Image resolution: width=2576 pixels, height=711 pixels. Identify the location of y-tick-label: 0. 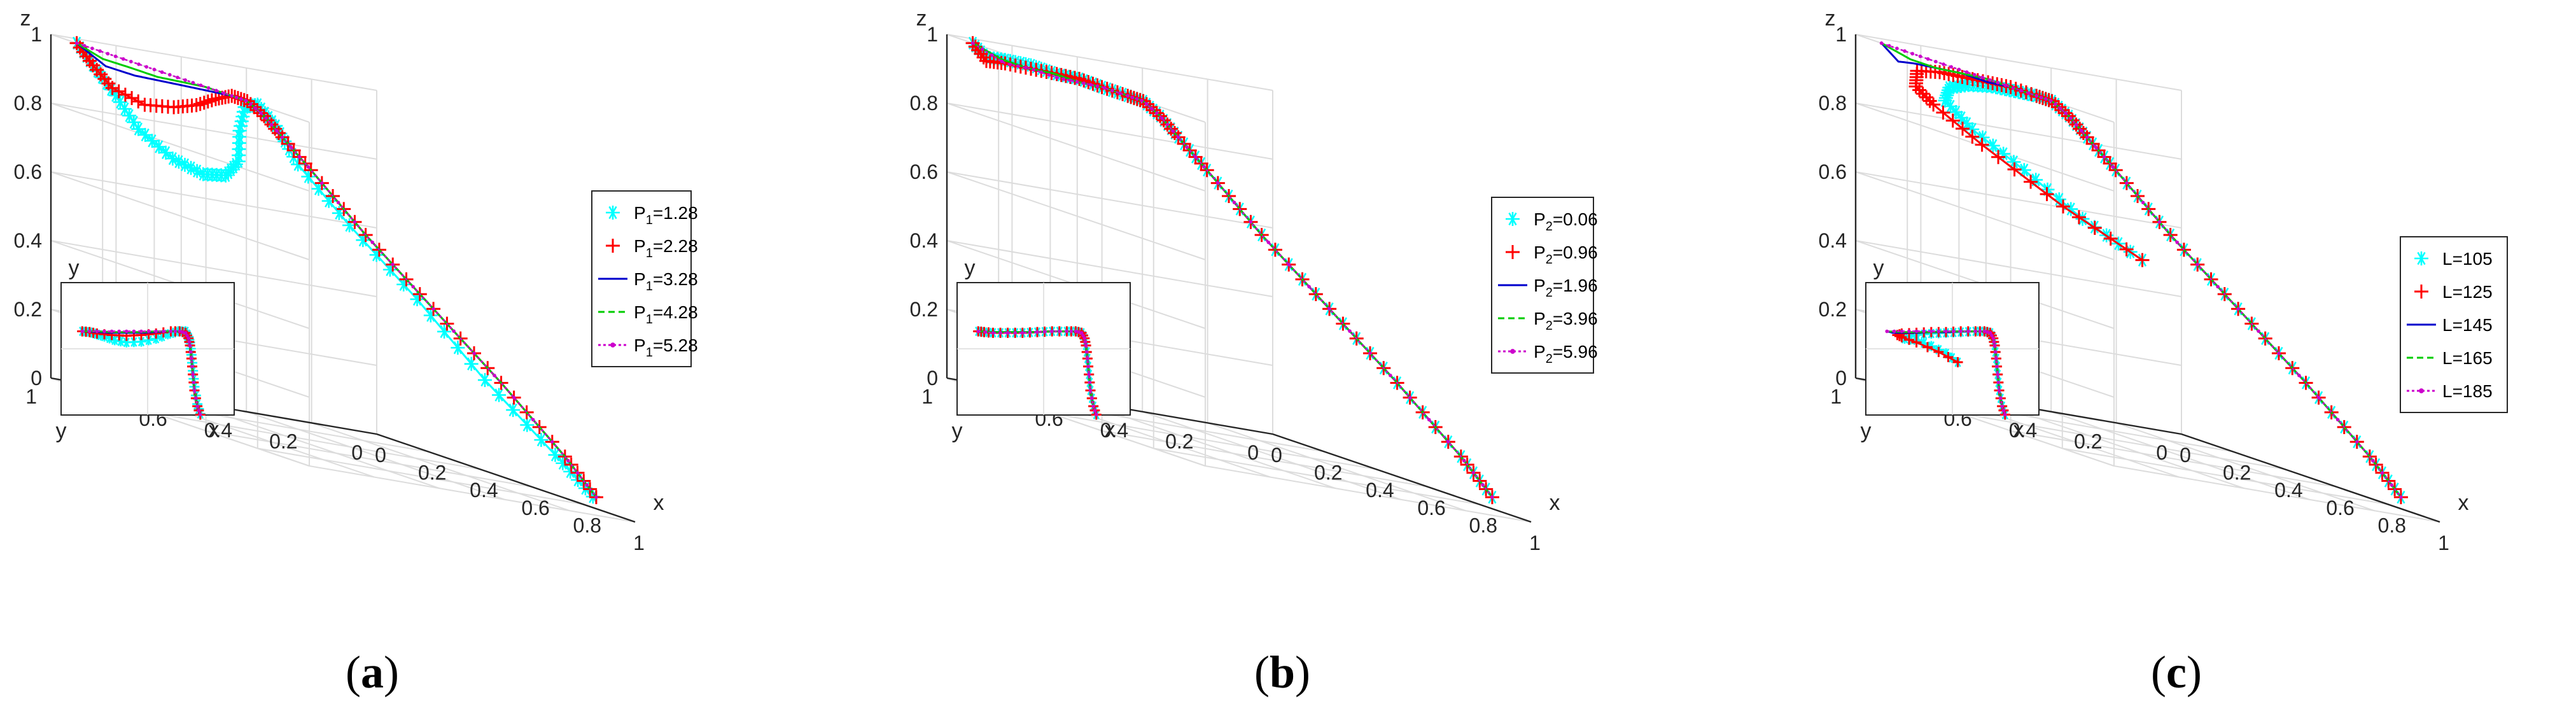
(1253, 452).